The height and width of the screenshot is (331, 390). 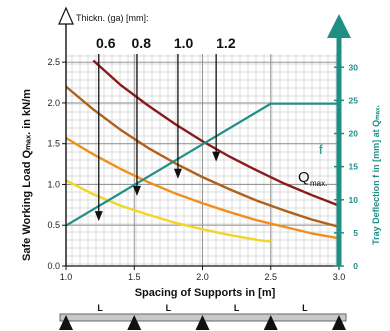 What do you see at coordinates (56, 164) in the screenshot?
I see `y-tick-labels: 0.0 0.5 1.0 1.5 2.0 2.5` at bounding box center [56, 164].